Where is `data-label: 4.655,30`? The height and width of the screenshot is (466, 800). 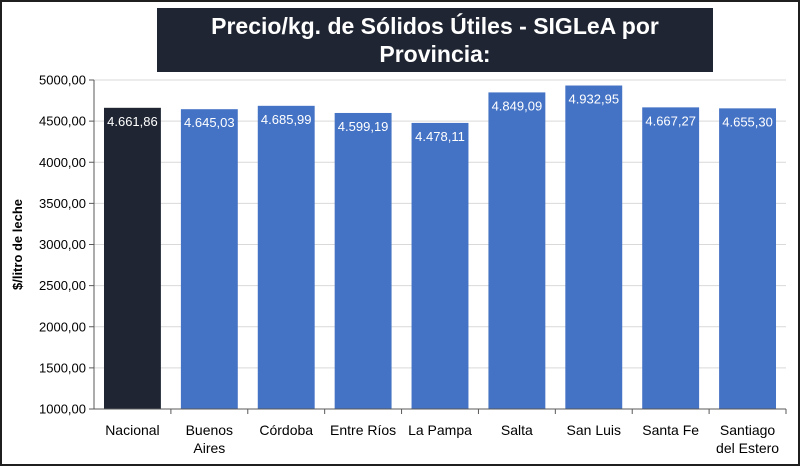 data-label: 4.655,30 is located at coordinates (747, 121).